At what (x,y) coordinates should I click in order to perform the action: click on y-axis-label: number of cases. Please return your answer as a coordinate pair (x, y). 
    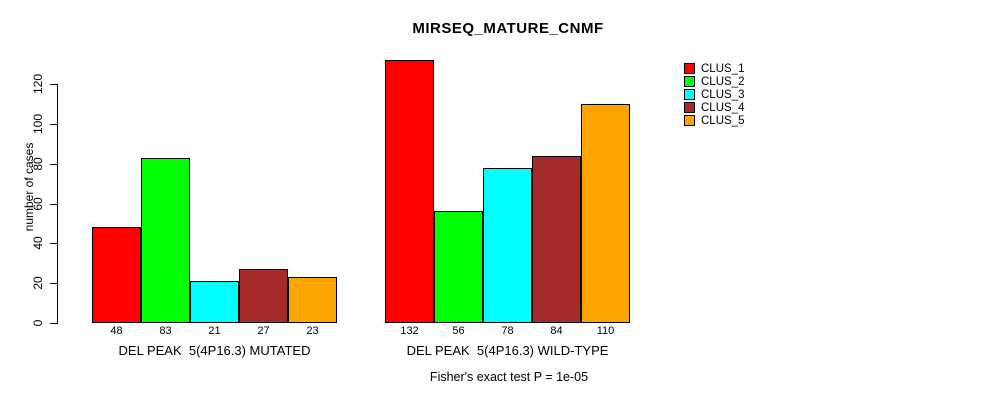
    Looking at the image, I should click on (29, 187).